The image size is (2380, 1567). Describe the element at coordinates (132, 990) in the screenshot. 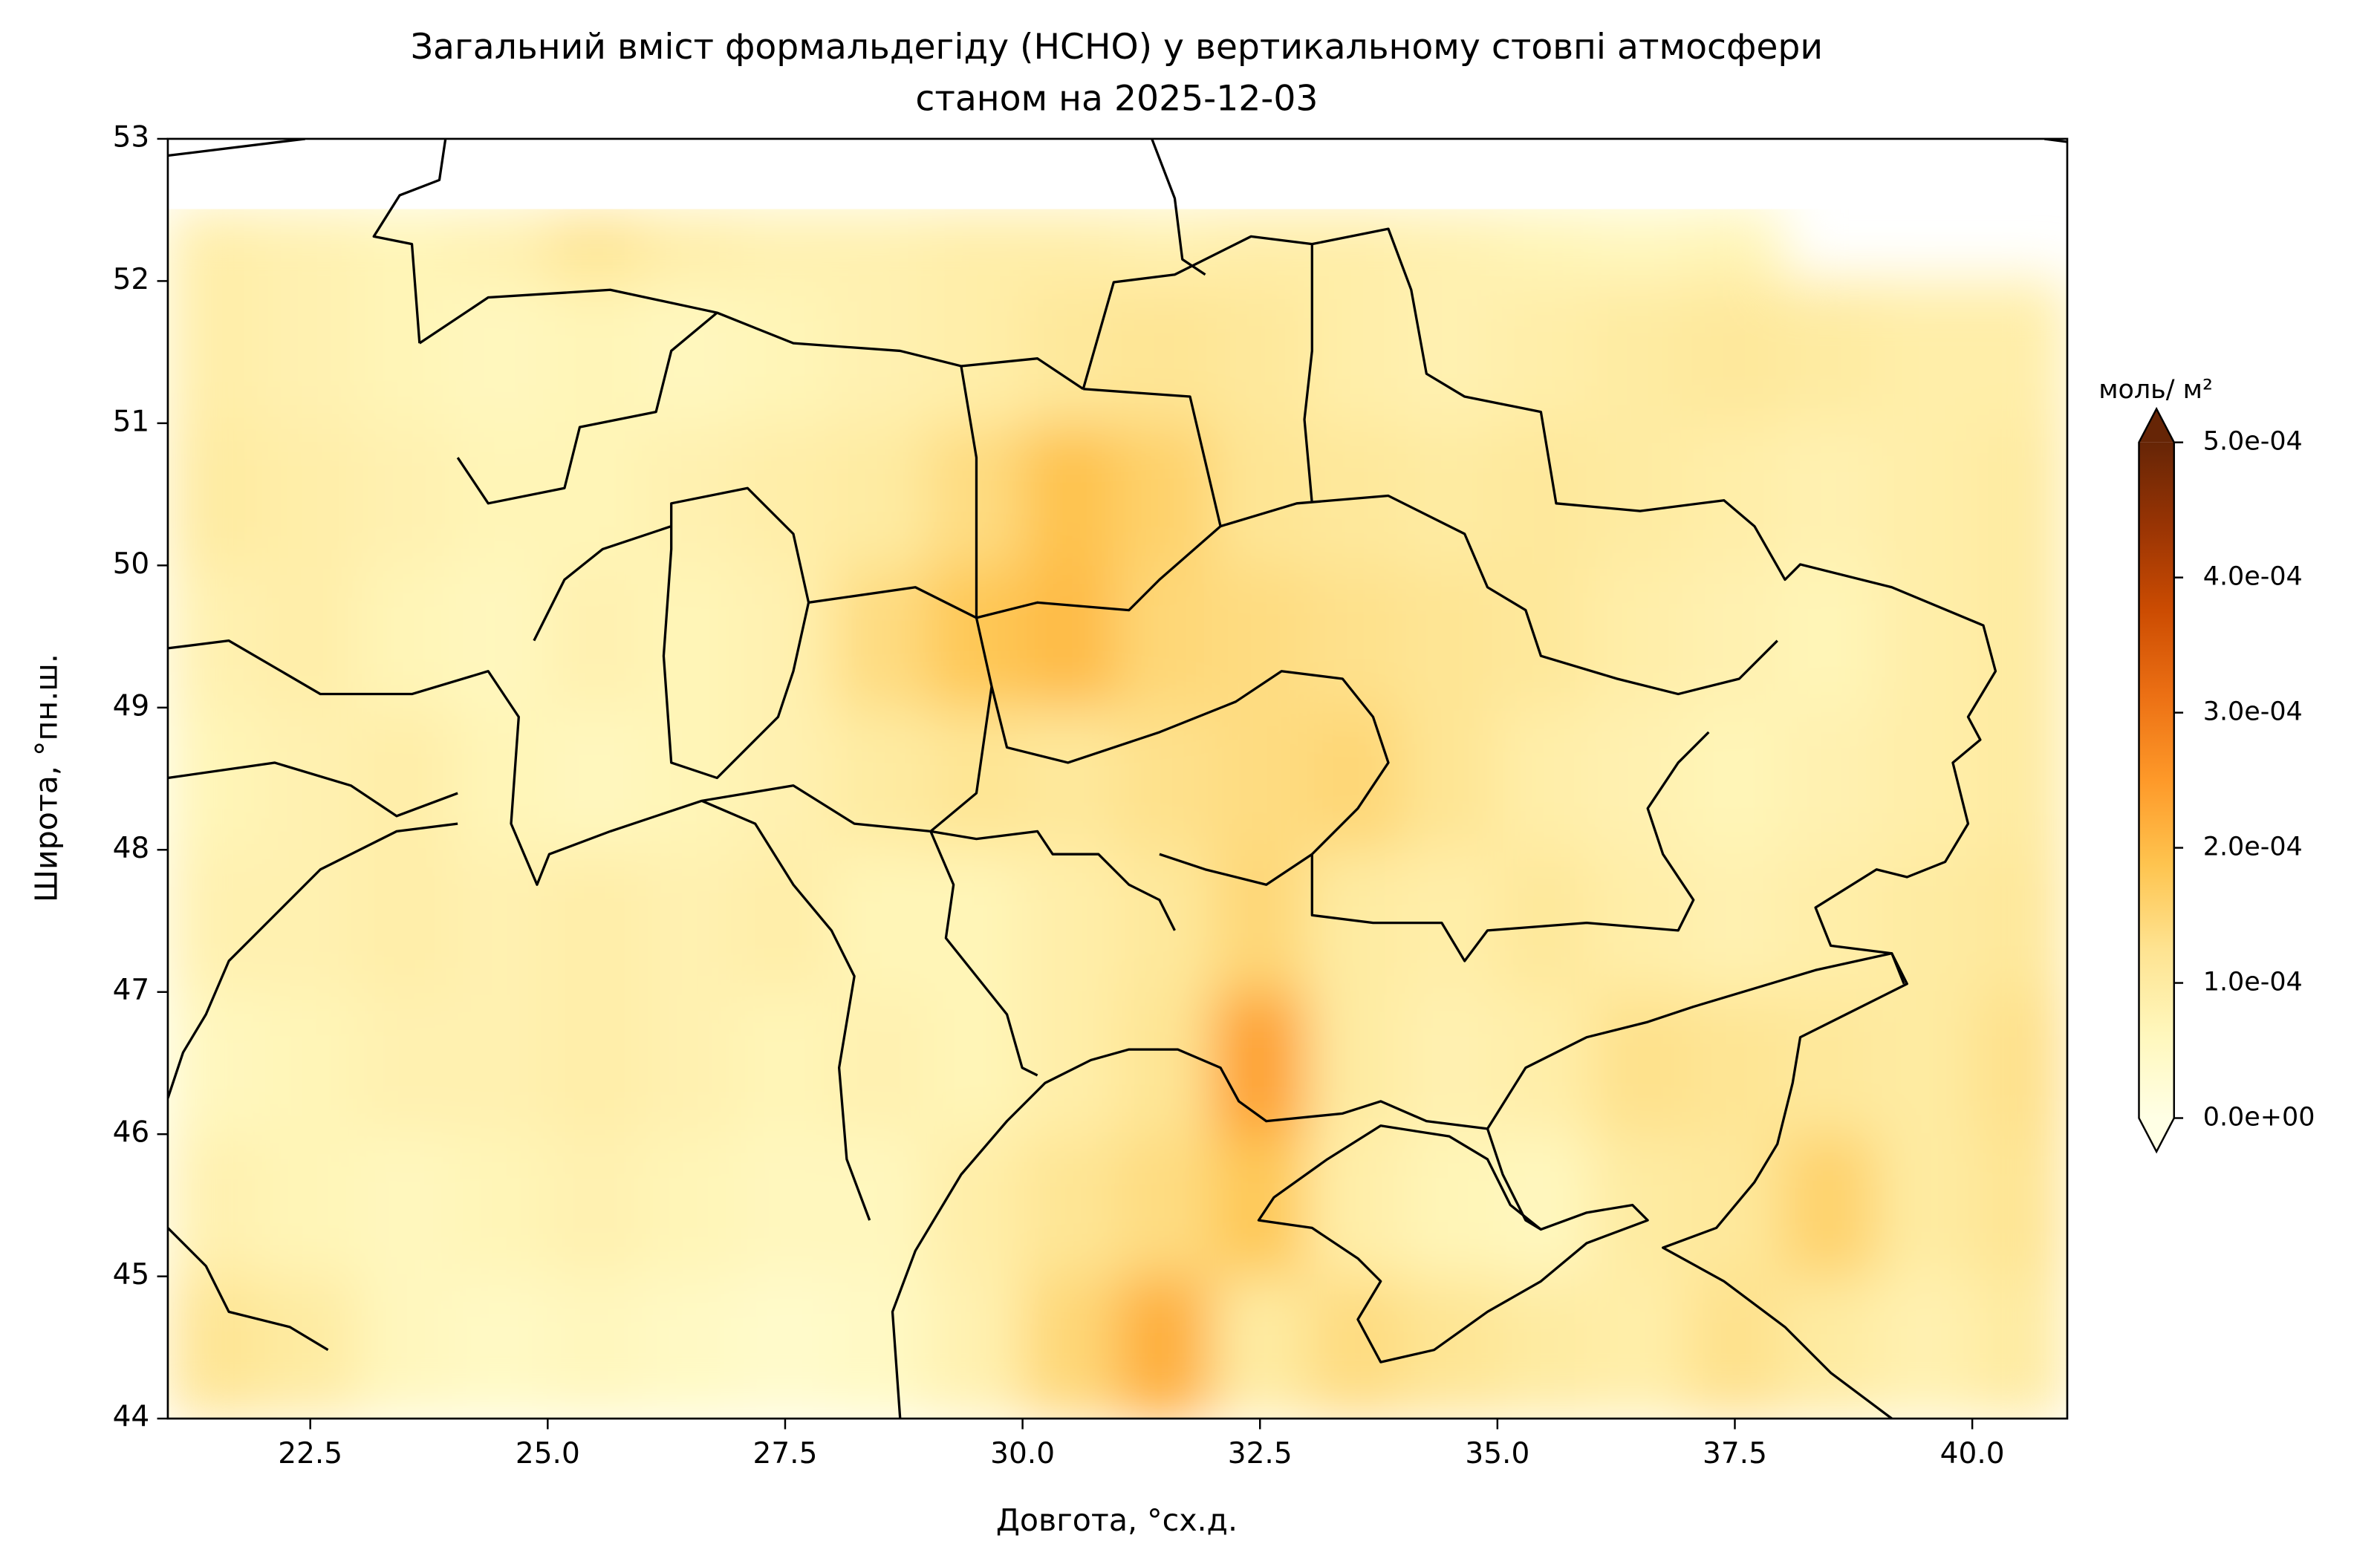

I see `y-tick-label: 47` at that location.